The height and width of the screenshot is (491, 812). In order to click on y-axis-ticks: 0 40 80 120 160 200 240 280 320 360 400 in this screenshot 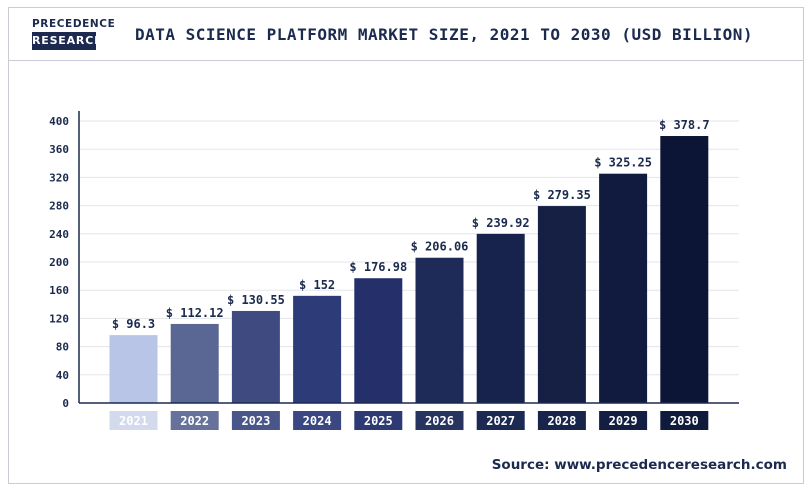, I will do `click(59, 262)`.